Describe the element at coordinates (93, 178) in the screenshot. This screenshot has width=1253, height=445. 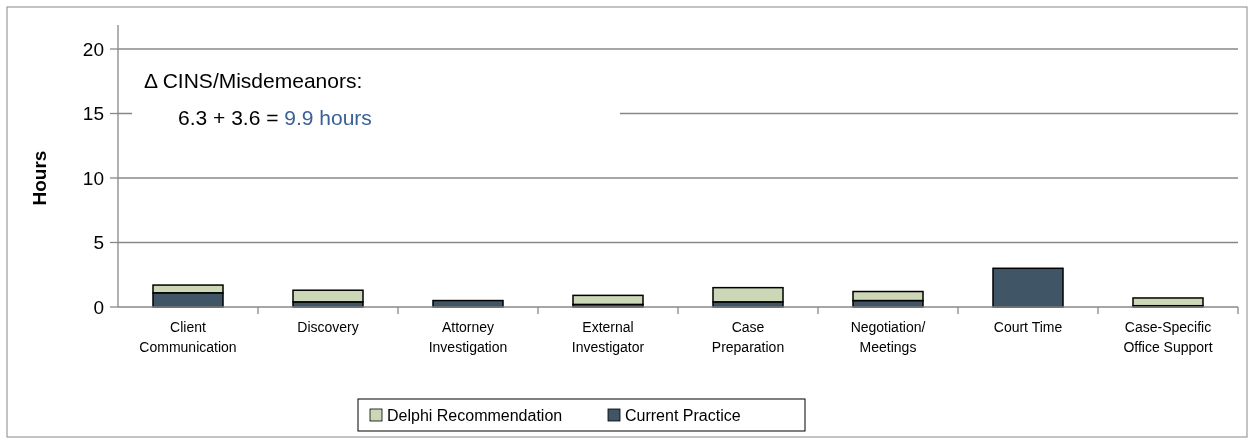
I see `y-tick-label: 10` at that location.